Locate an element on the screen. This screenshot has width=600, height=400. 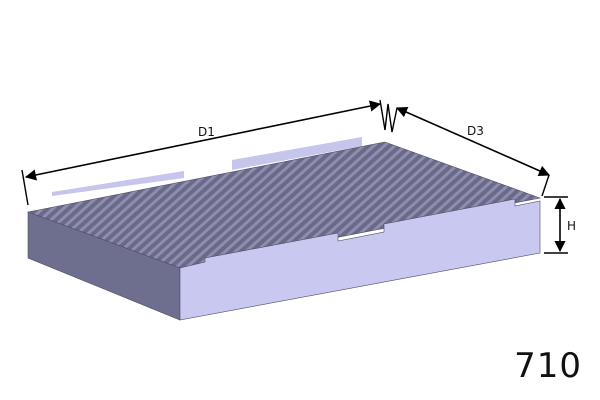
dimension-label-d1: D1 is located at coordinates (206, 132).